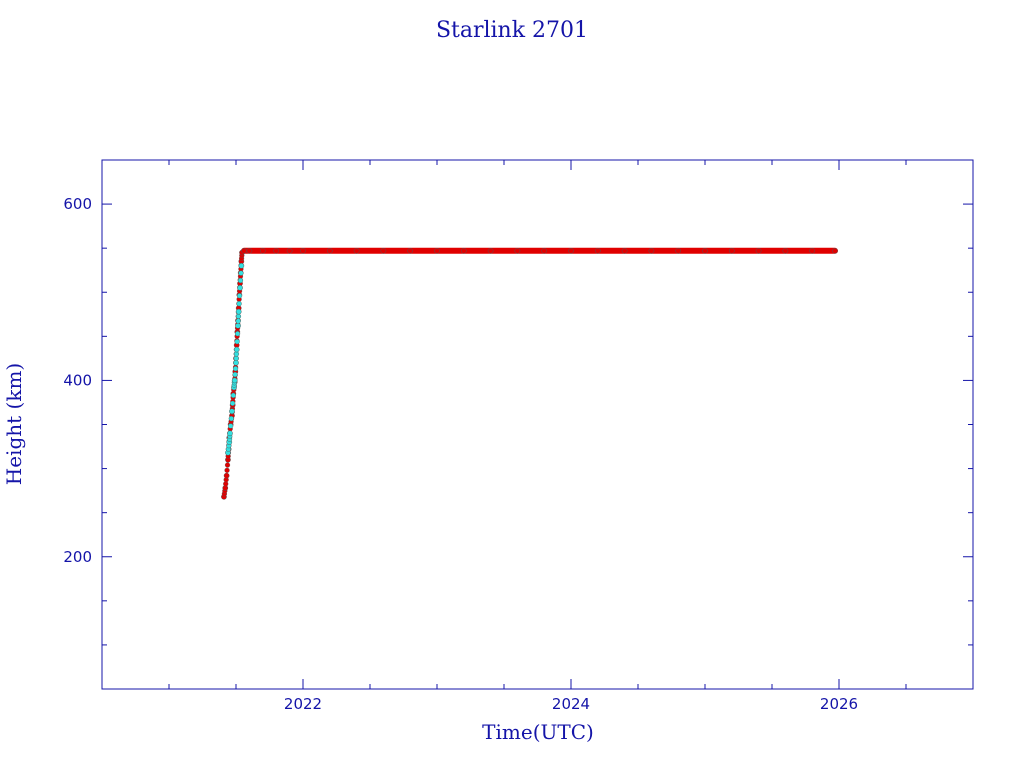 The height and width of the screenshot is (768, 1024). I want to click on x-axis-label: Time(UTC), so click(538, 732).